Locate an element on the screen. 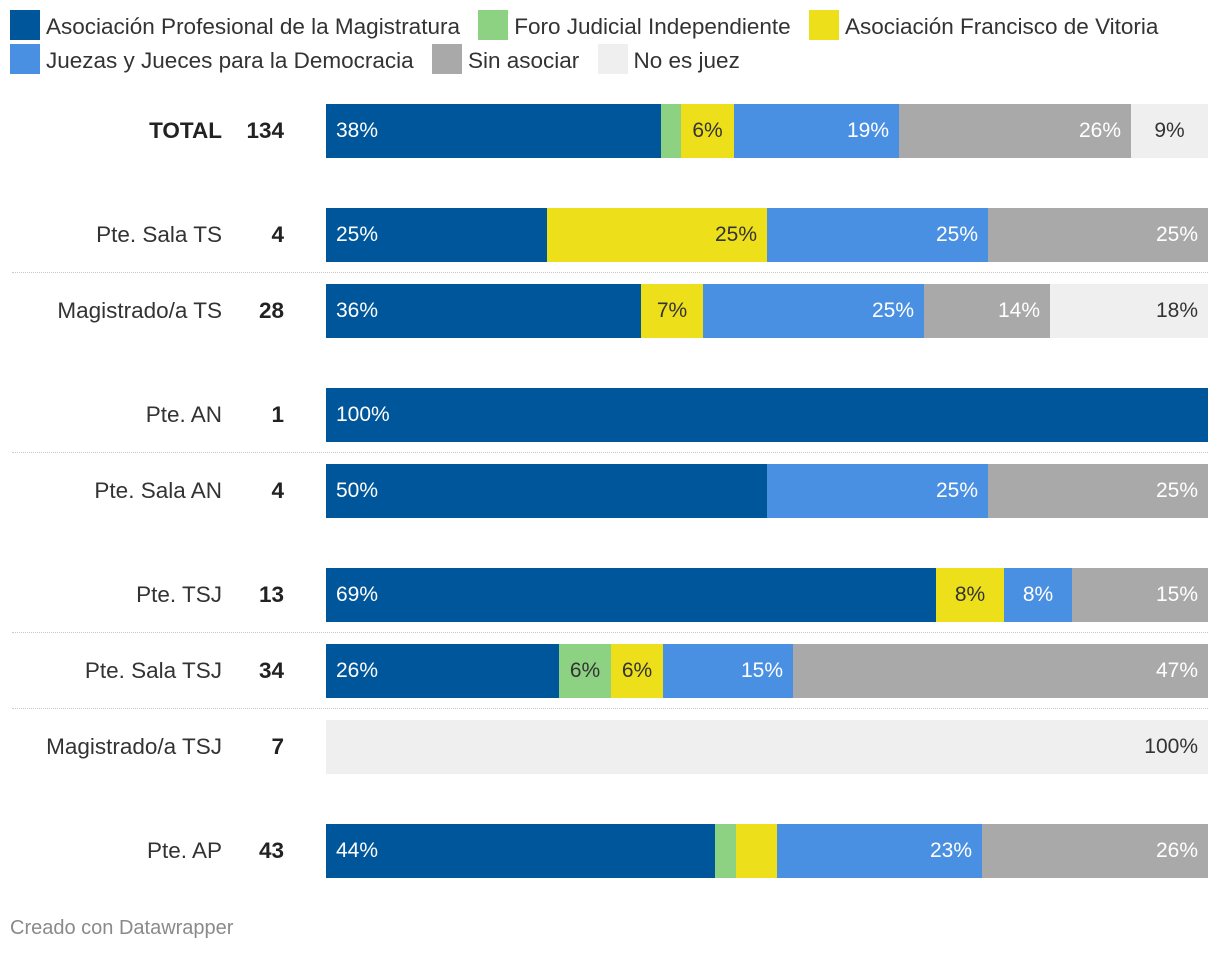 The width and height of the screenshot is (1220, 956). row-count: 28 is located at coordinates (271, 310).